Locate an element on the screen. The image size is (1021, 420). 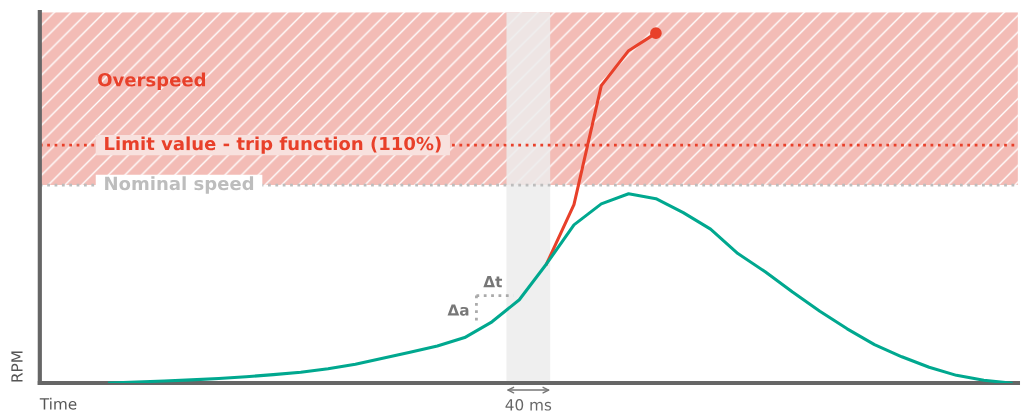
ref-line-label: Limit value - trip function (110%) is located at coordinates (273, 145).